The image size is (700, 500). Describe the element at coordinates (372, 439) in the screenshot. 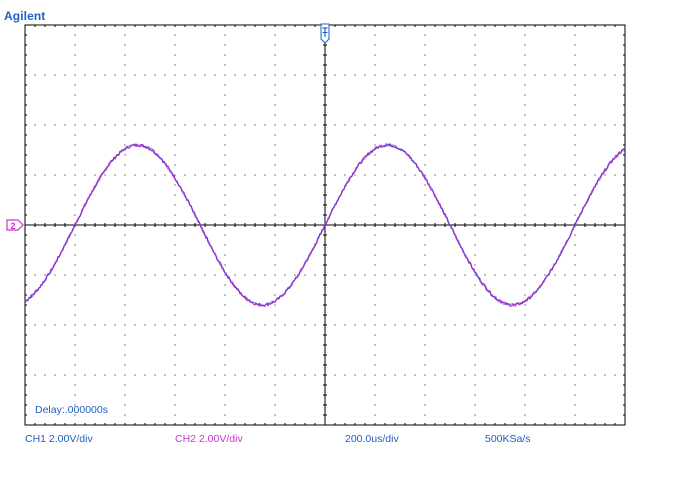

I see `timebase-readout: 200.0us/div` at that location.